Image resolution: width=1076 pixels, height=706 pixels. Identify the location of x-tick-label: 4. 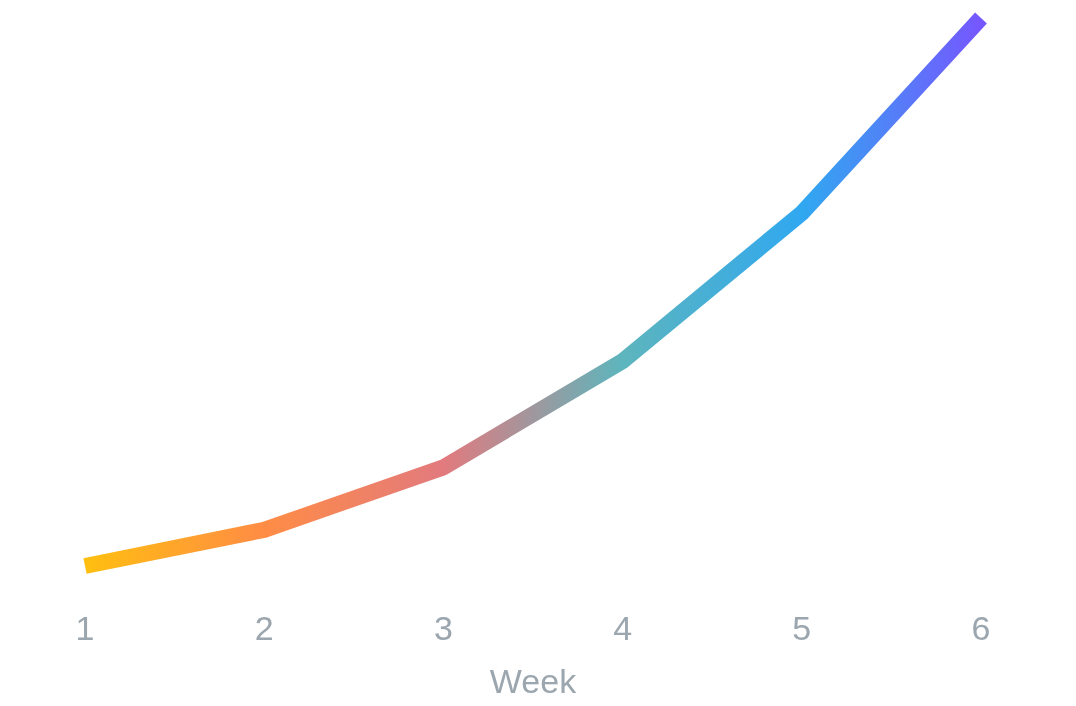
(623, 628).